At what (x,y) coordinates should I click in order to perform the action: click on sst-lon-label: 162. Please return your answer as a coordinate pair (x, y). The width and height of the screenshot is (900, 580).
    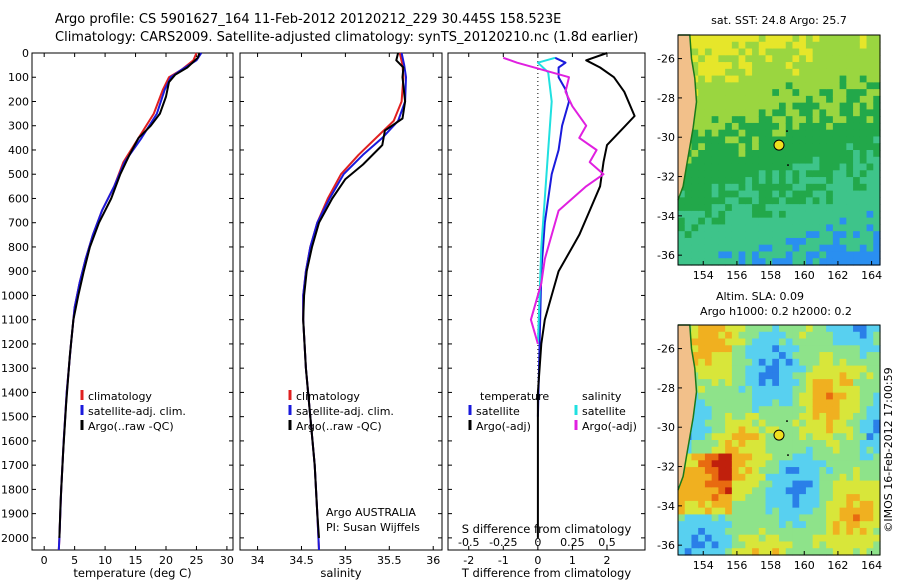
    Looking at the image, I should click on (837, 275).